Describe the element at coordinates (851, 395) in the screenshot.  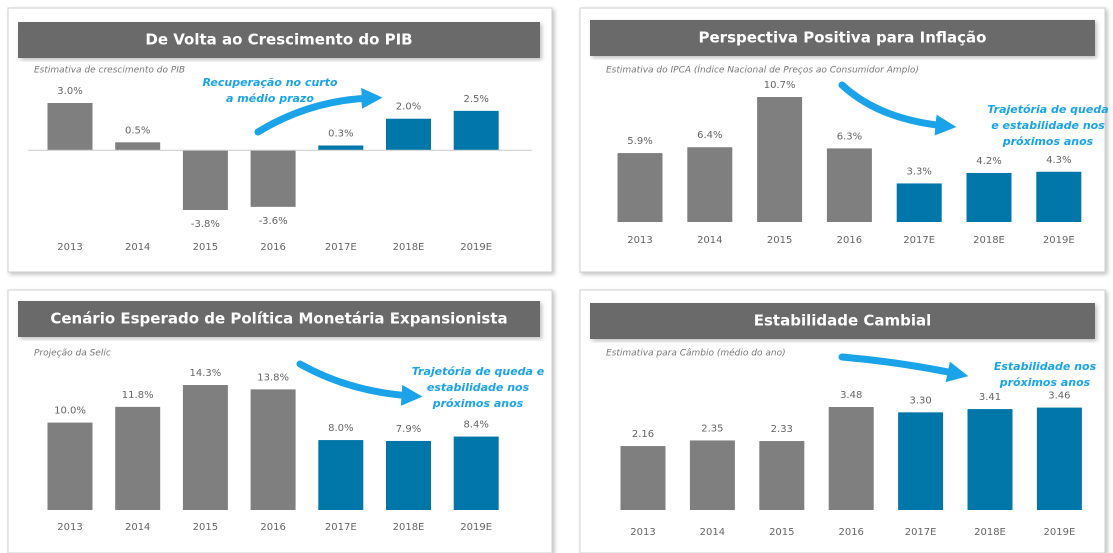
I see `value-label: 3.48` at that location.